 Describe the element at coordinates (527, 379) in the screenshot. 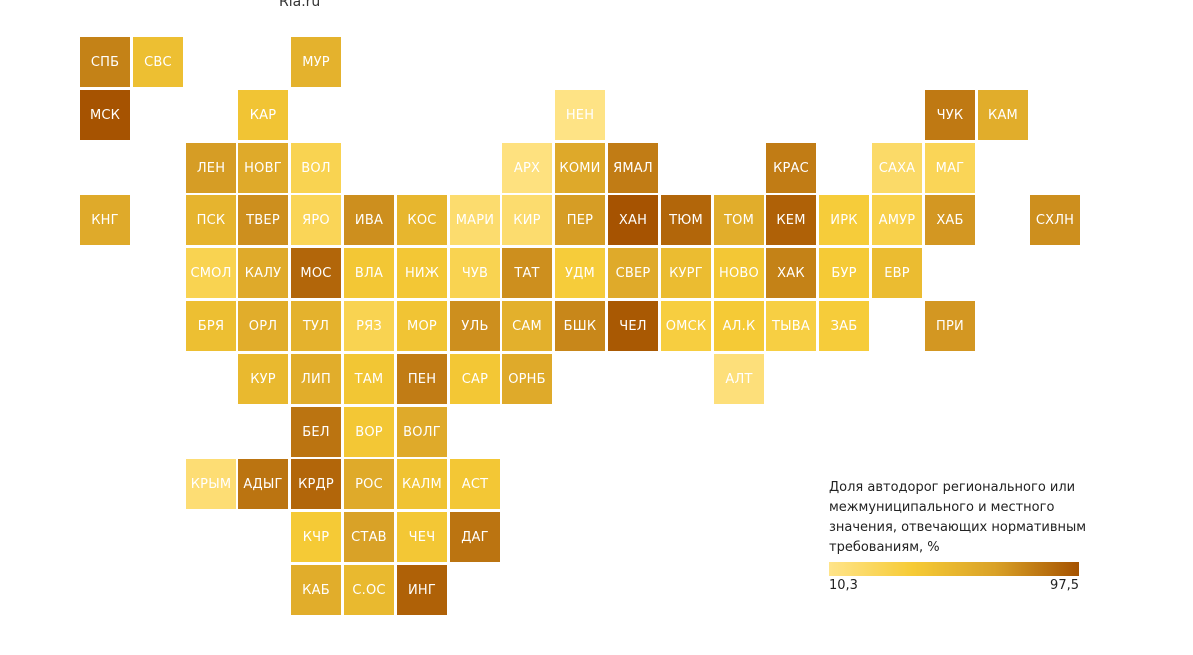

I see `region-tile-67: ОРНБ` at that location.